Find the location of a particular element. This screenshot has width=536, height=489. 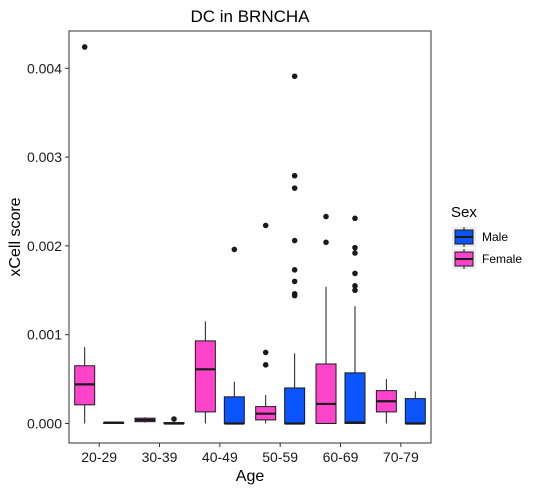

x-tick-label: 20-29 is located at coordinates (99, 457).